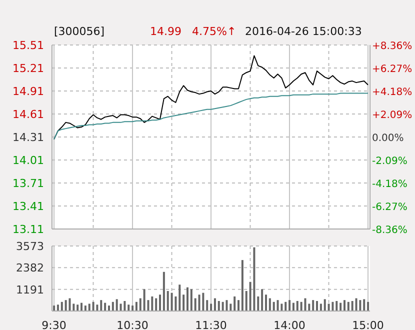  Describe the element at coordinates (28, 183) in the screenshot. I see `y-tick-label: 13.71` at that location.